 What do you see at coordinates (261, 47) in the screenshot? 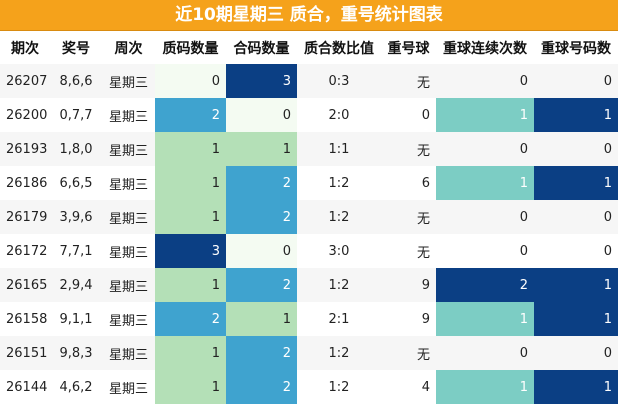
I see `header-composite-count: 合码数量` at bounding box center [261, 47].